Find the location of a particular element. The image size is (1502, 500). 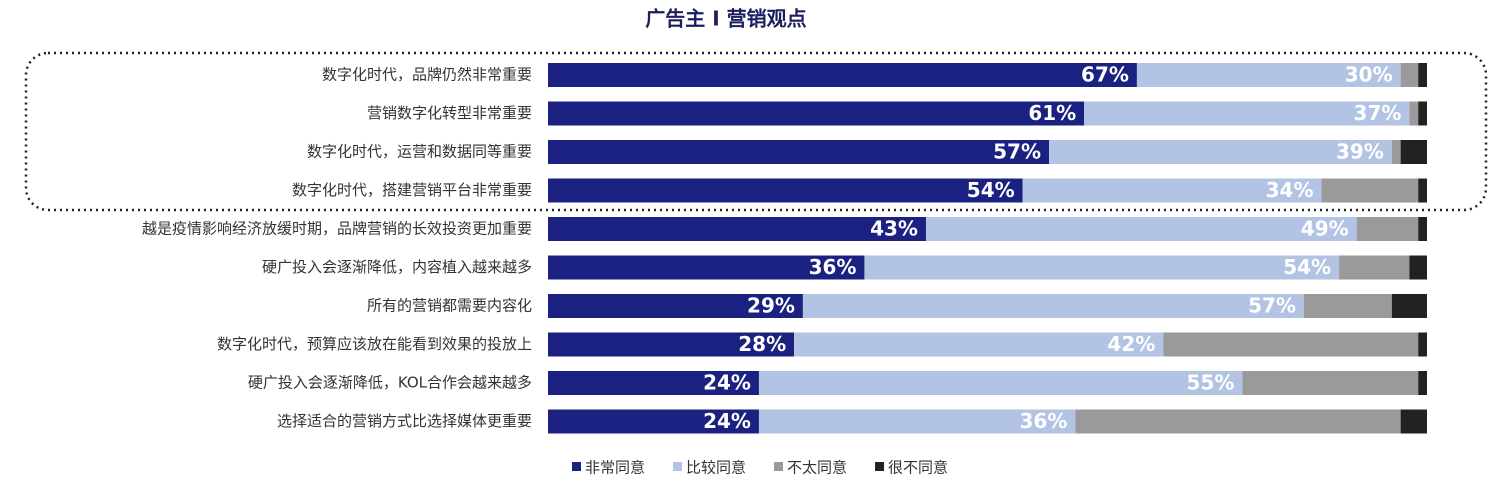

chart-title: 广告主 I 营销观点 is located at coordinates (725, 19).